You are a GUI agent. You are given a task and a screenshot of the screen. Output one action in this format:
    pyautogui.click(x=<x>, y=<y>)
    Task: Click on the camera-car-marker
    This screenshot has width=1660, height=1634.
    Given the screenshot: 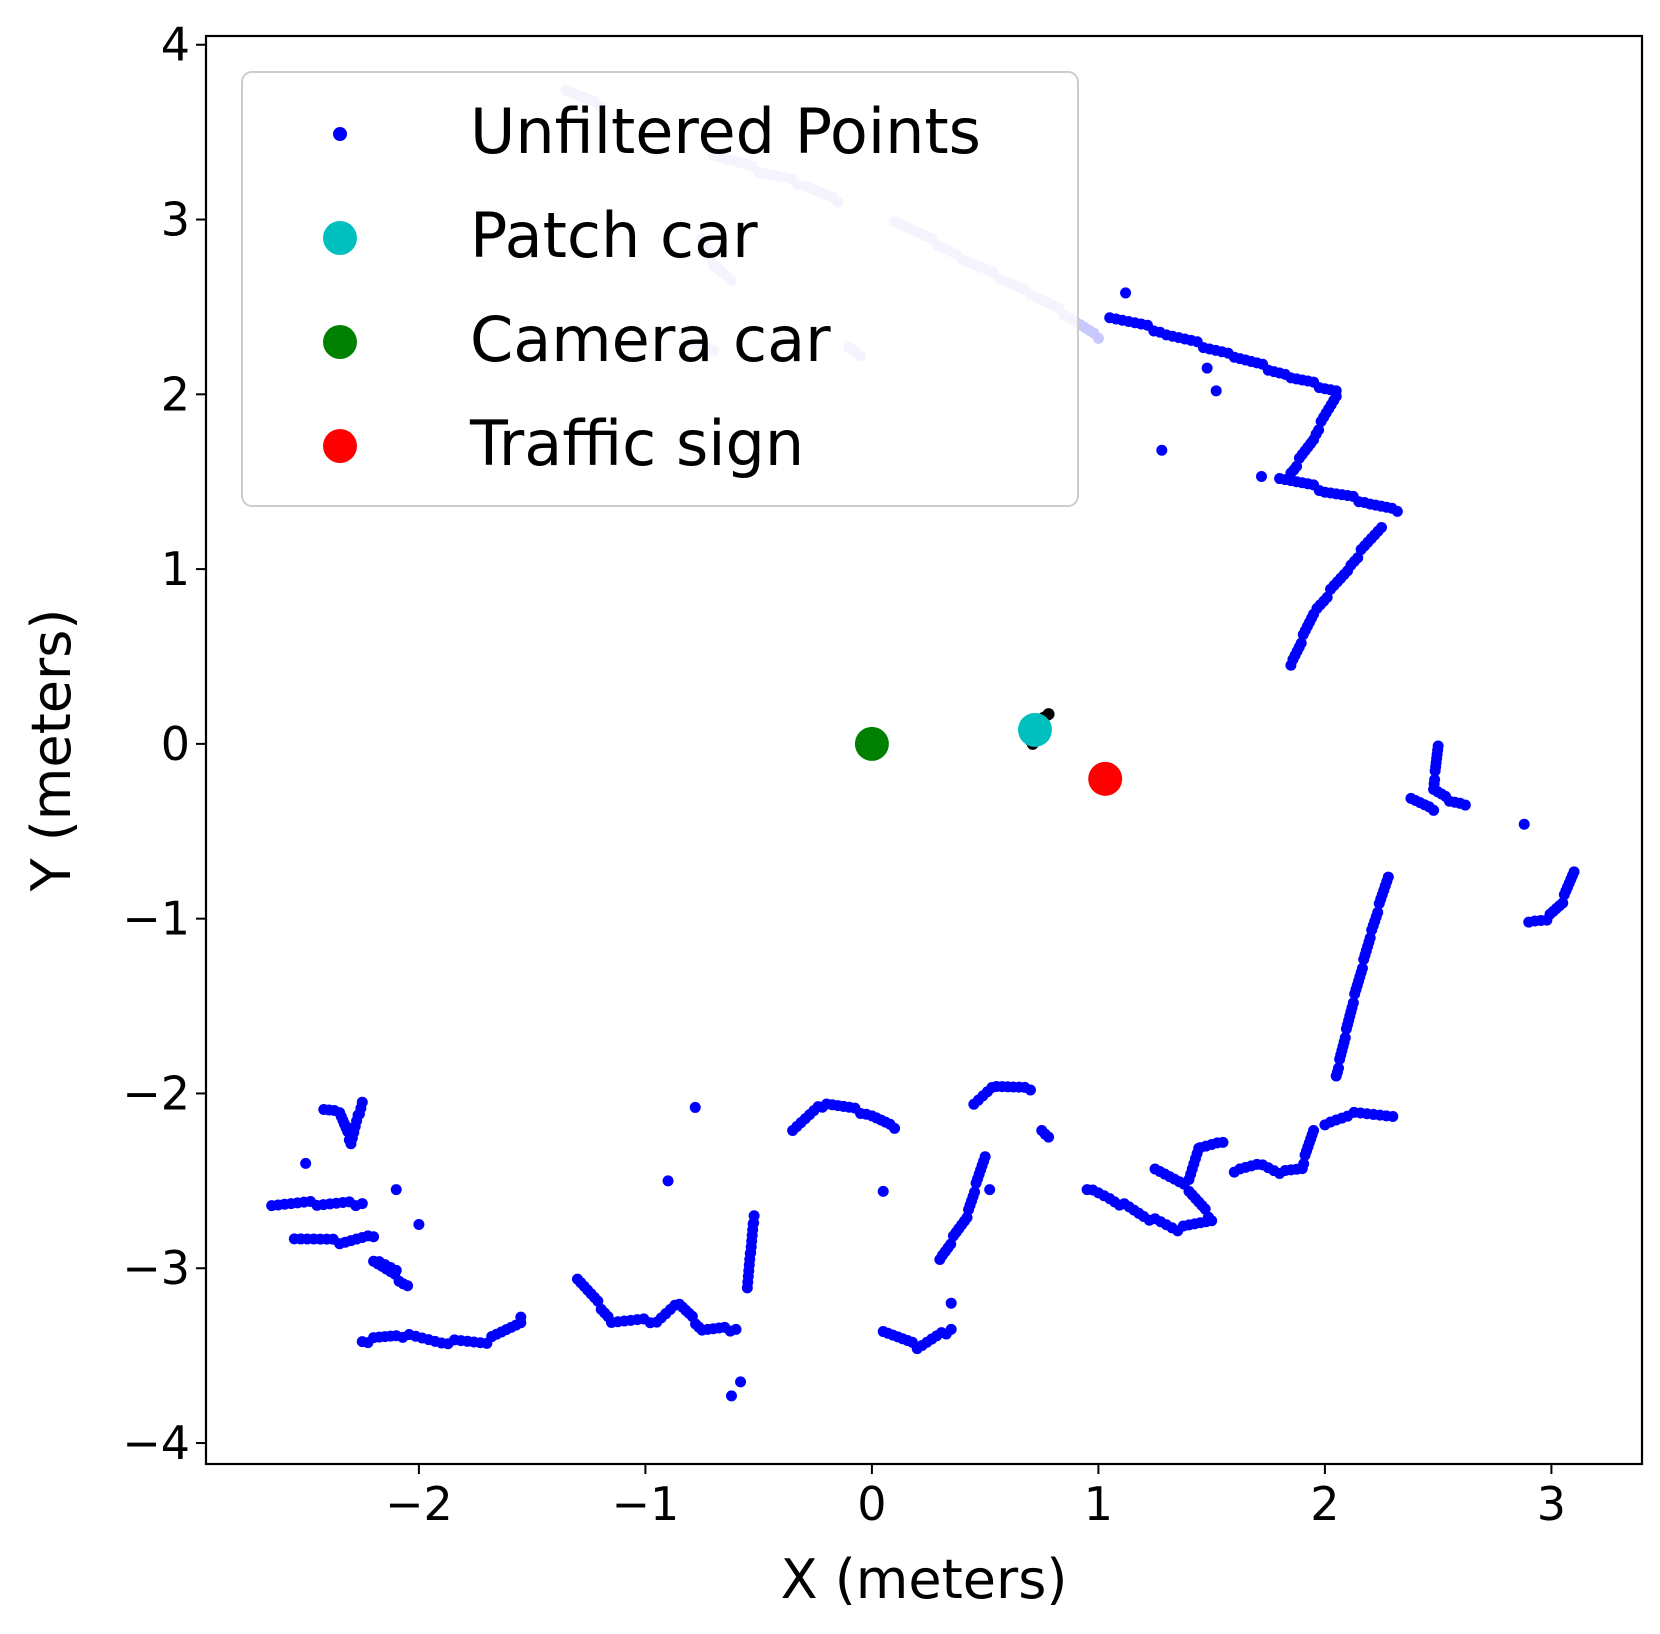 What is the action you would take?
    pyautogui.click(x=871, y=743)
    